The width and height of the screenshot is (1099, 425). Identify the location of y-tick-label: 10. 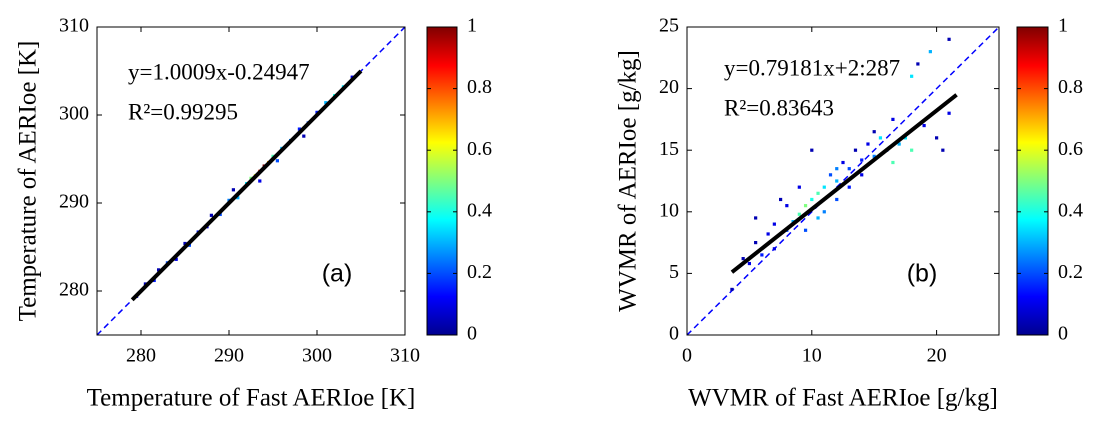
(669, 210).